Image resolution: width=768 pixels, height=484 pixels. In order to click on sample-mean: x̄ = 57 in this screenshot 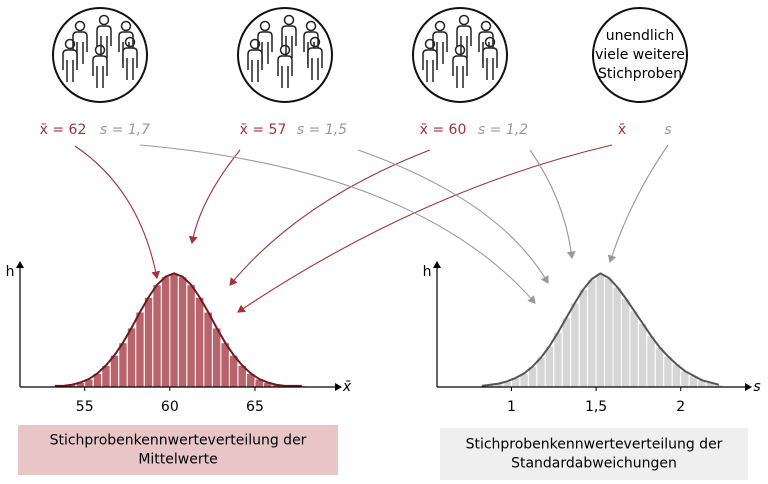, I will do `click(263, 130)`.